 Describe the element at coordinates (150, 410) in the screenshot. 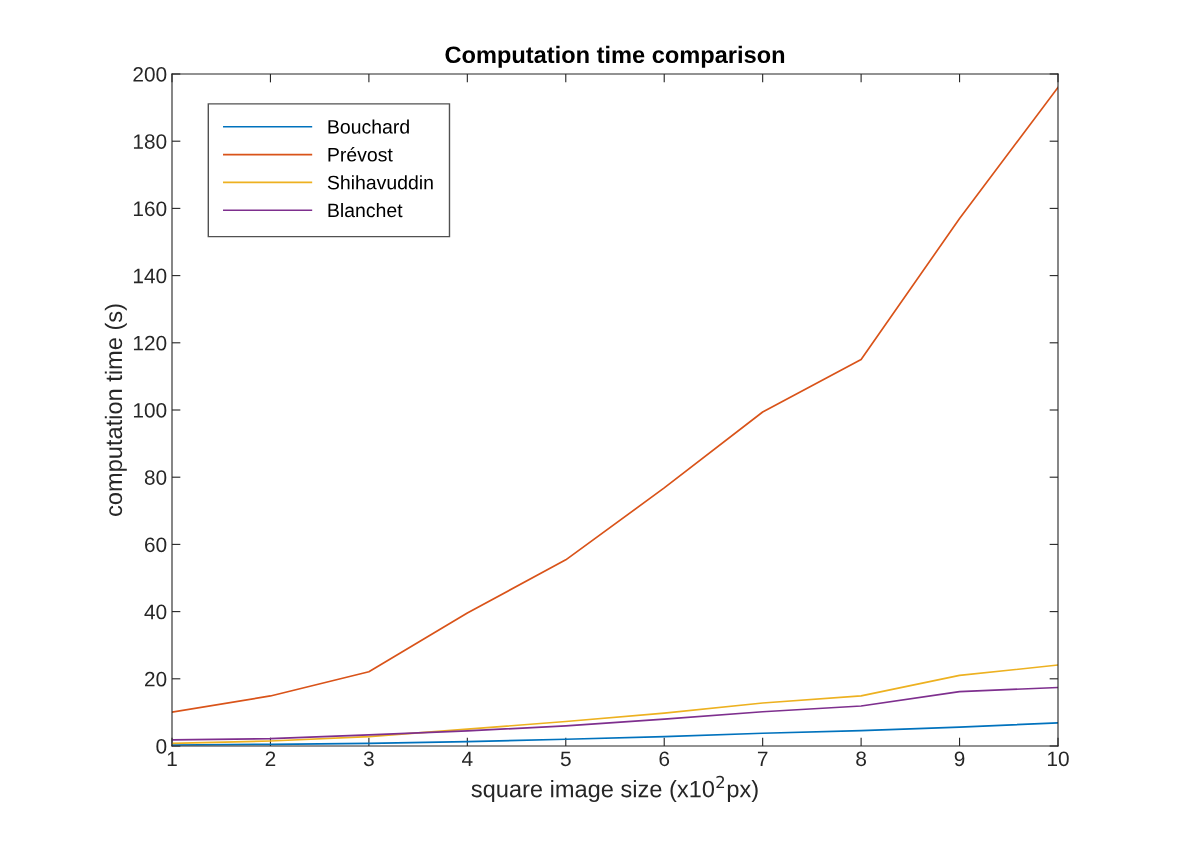

I see `y-tick-label: 100` at that location.